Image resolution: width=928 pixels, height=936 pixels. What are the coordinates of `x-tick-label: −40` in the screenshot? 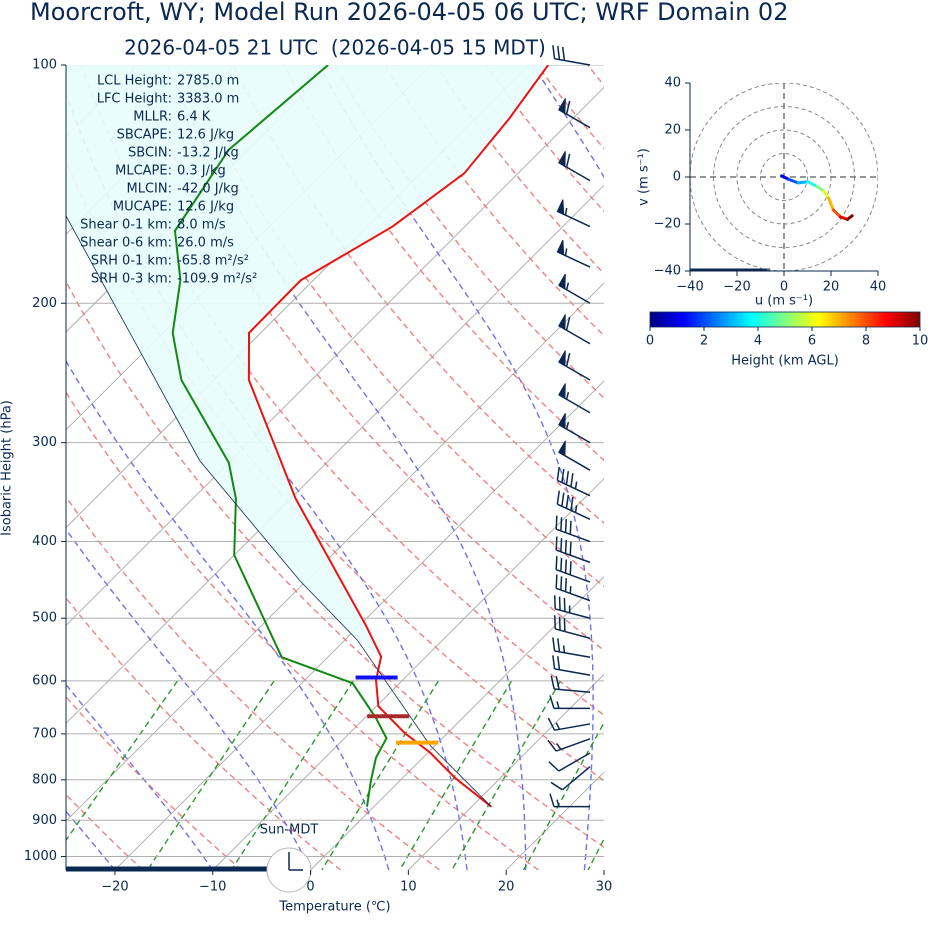 It's located at (689, 287).